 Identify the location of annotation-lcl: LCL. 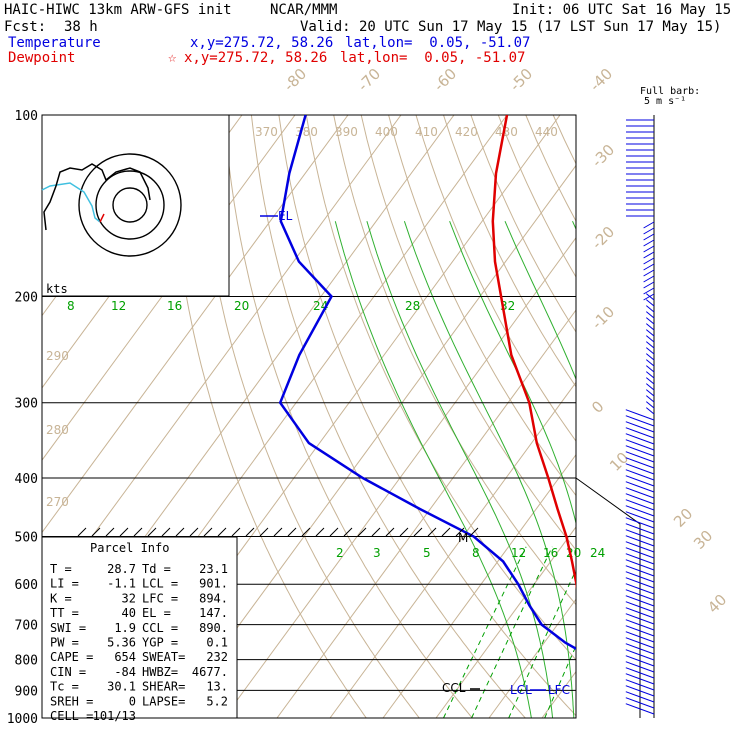
(521, 690).